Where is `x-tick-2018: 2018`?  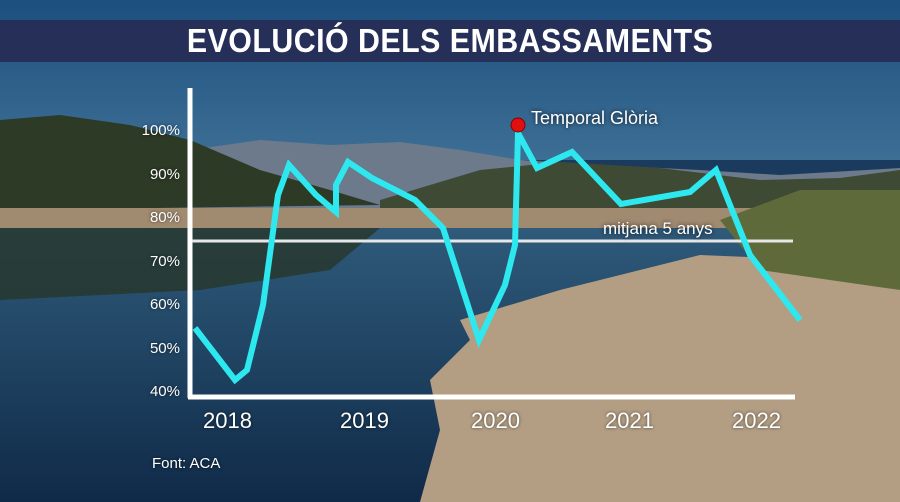
x-tick-2018: 2018 is located at coordinates (227, 420).